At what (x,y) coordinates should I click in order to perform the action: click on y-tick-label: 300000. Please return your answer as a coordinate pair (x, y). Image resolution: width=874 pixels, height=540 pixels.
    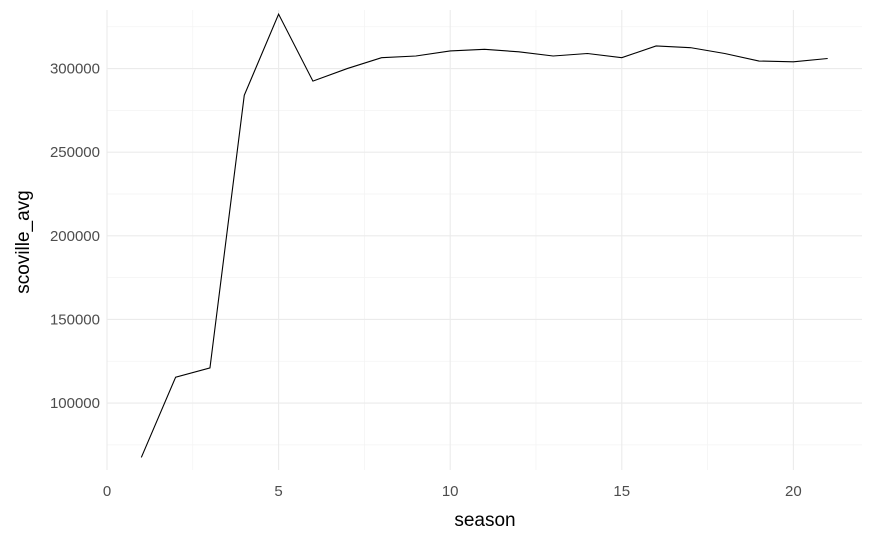
    Looking at the image, I should click on (75, 69).